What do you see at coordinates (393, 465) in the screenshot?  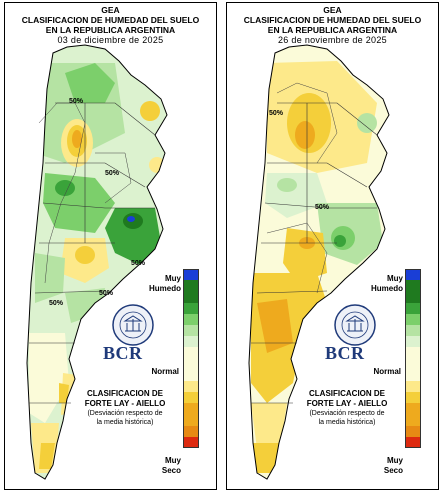 I see `legend-label-dry: Muy Seco` at bounding box center [393, 465].